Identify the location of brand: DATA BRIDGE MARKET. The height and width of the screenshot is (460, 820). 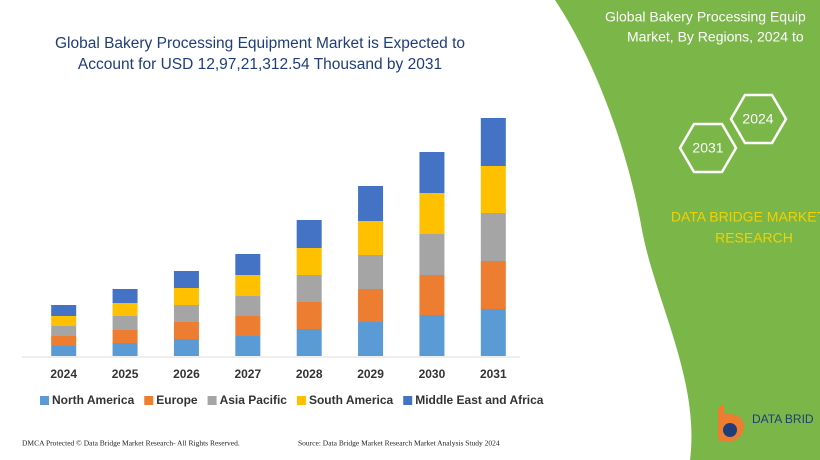
(745, 217).